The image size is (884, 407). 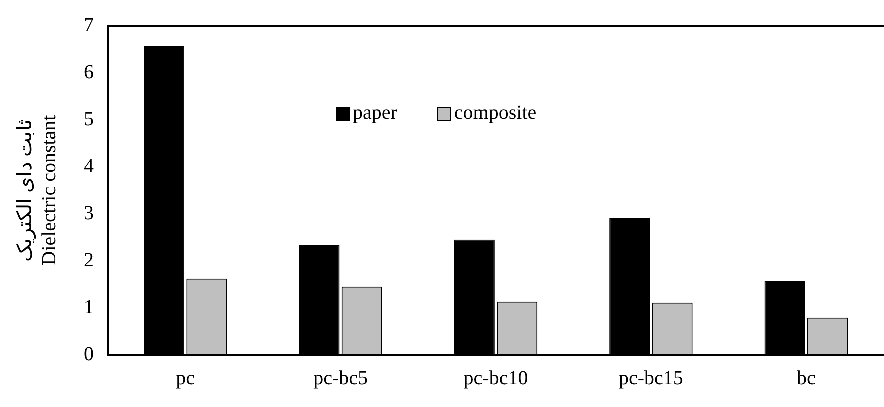 I want to click on y-tick-label: 4, so click(x=89, y=166).